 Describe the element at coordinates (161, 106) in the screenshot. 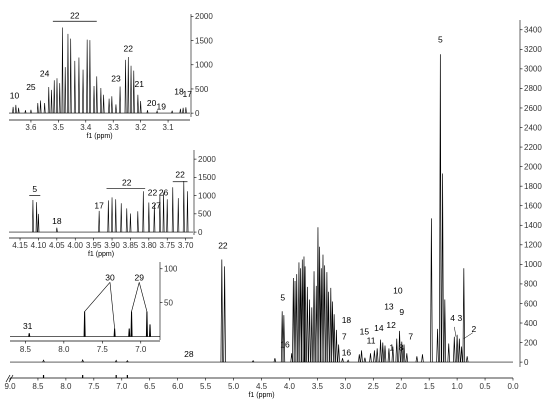

I see `inset-upper-peak-label-8: 19` at that location.